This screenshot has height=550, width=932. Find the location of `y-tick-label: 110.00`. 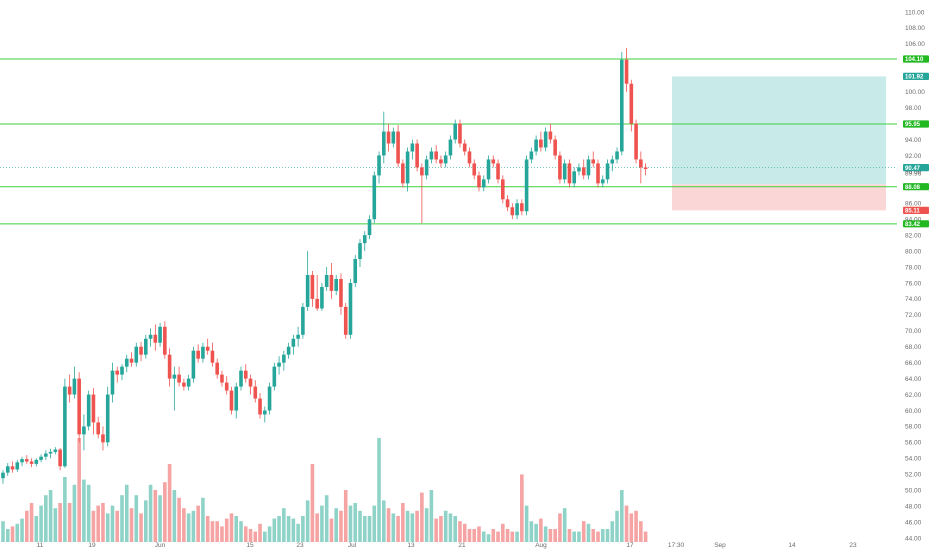

y-tick-label: 110.00 is located at coordinates (915, 12).